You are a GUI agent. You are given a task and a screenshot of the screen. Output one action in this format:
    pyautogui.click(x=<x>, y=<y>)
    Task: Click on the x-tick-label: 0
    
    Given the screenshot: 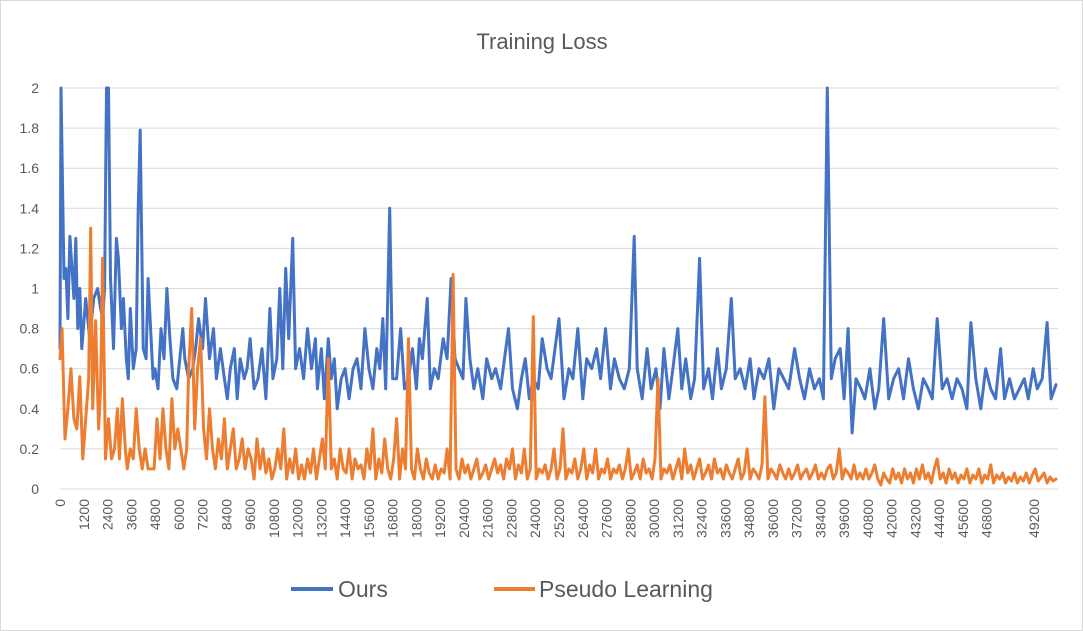 What is the action you would take?
    pyautogui.click(x=60, y=503)
    